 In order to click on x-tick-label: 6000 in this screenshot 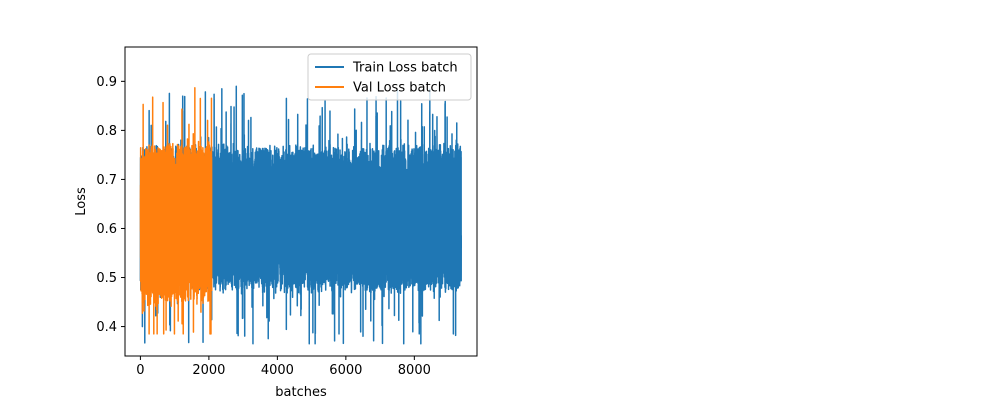, I will do `click(345, 370)`.